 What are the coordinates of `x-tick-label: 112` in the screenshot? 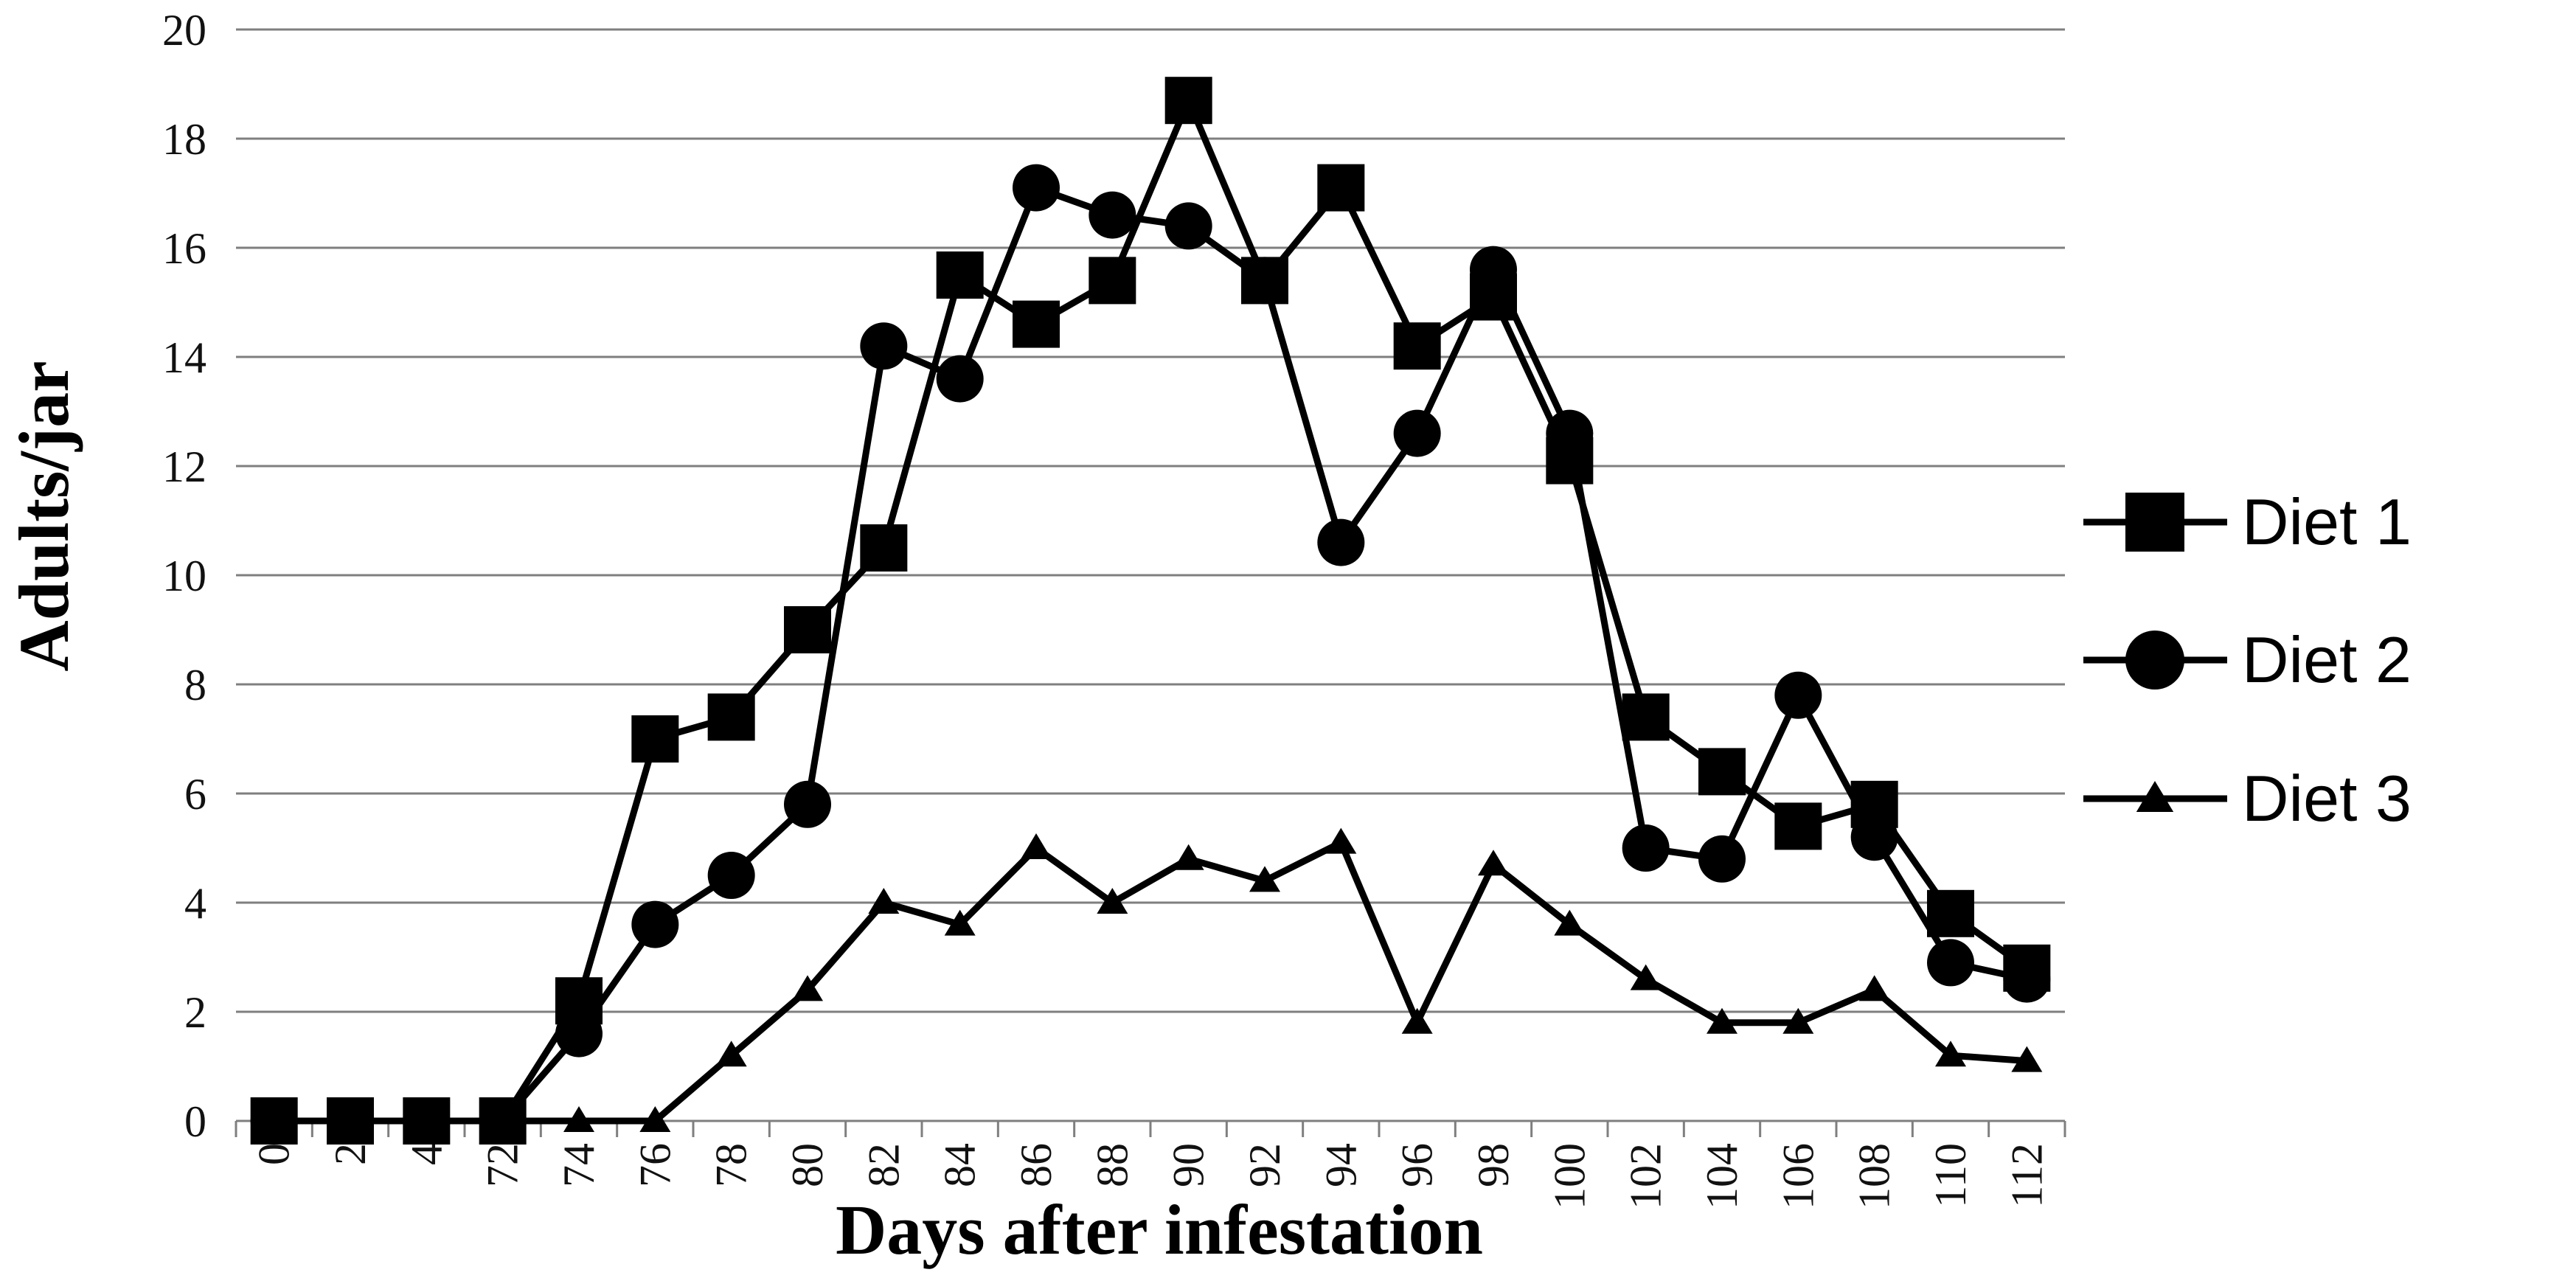 It's located at (2026, 1175).